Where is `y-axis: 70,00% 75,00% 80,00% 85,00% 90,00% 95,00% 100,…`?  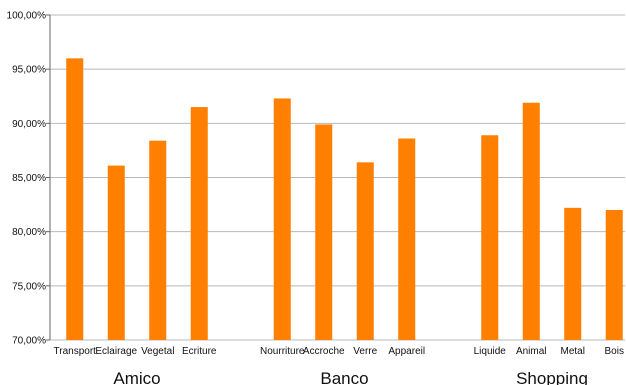
y-axis: 70,00% 75,00% 80,00% 85,00% 90,00% 95,00% 100,… is located at coordinates (29, 179).